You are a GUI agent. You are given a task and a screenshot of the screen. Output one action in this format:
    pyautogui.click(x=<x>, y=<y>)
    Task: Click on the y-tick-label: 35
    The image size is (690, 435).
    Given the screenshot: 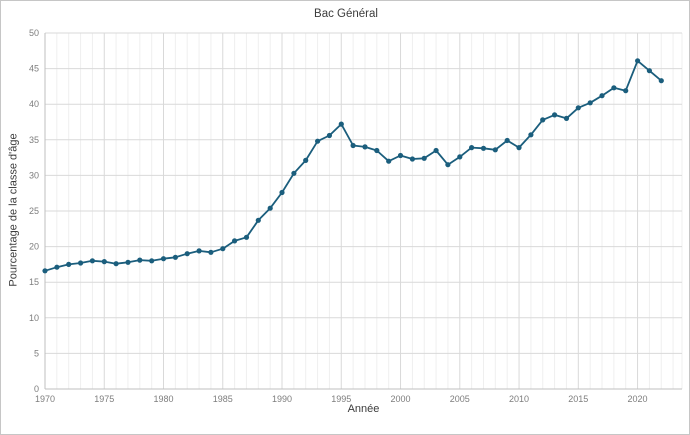 What is the action you would take?
    pyautogui.click(x=34, y=140)
    